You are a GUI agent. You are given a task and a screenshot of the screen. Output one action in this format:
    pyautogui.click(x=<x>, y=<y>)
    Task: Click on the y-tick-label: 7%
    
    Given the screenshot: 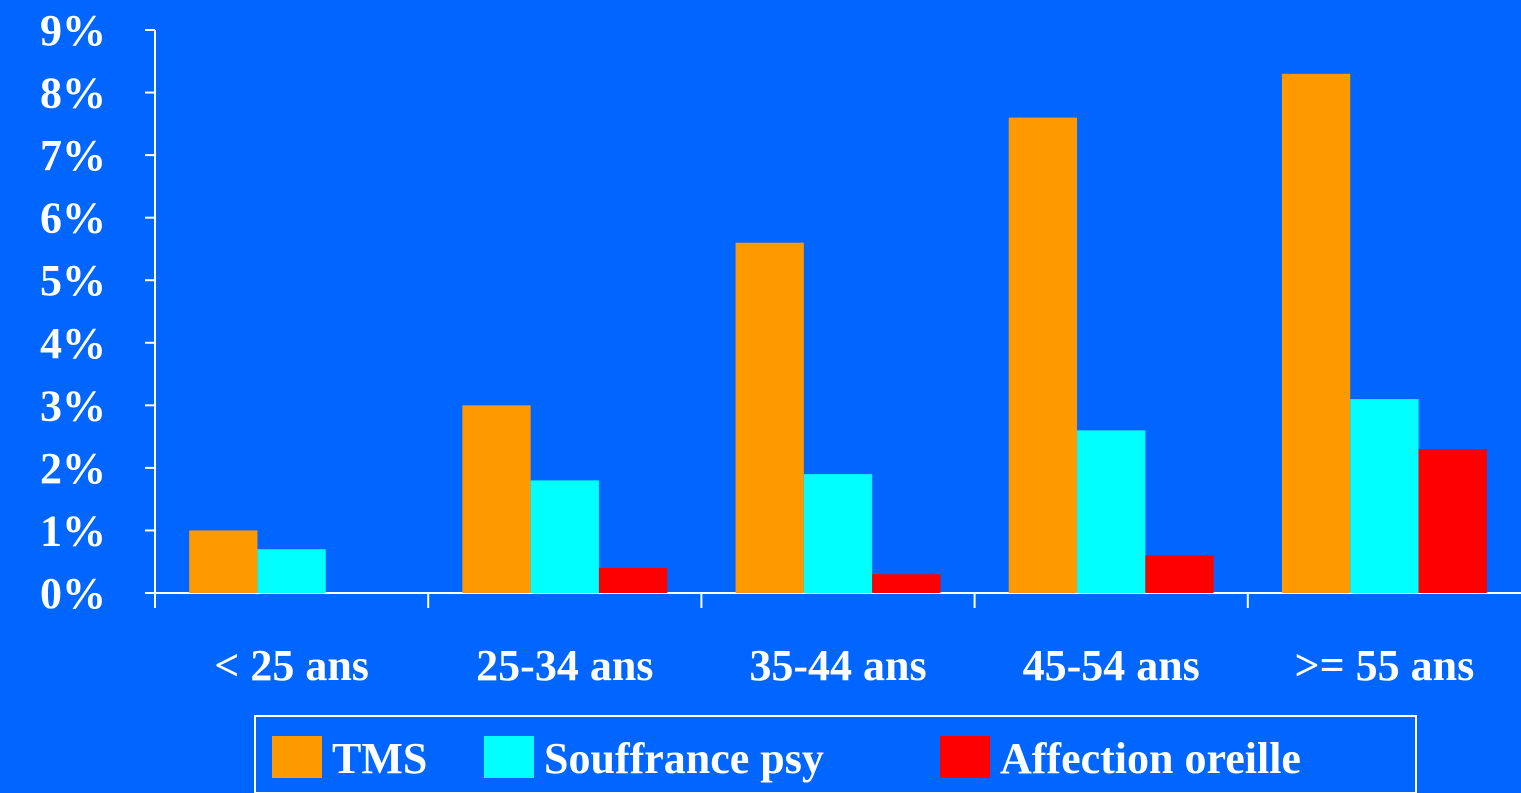 What is the action you would take?
    pyautogui.click(x=73, y=155)
    